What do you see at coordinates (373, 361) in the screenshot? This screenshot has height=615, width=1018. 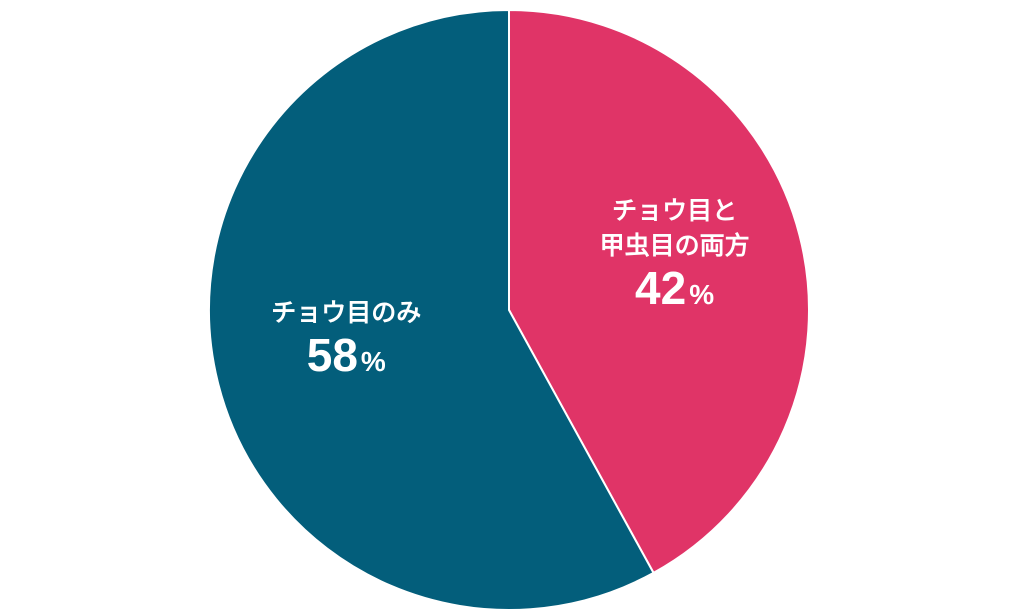 I see `slice-value-unit-2: %` at bounding box center [373, 361].